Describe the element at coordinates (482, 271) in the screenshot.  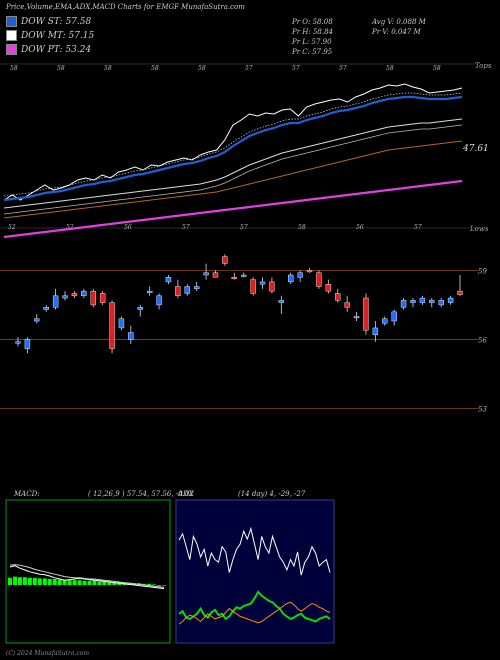
I see `price-tick-0: 59` at that location.